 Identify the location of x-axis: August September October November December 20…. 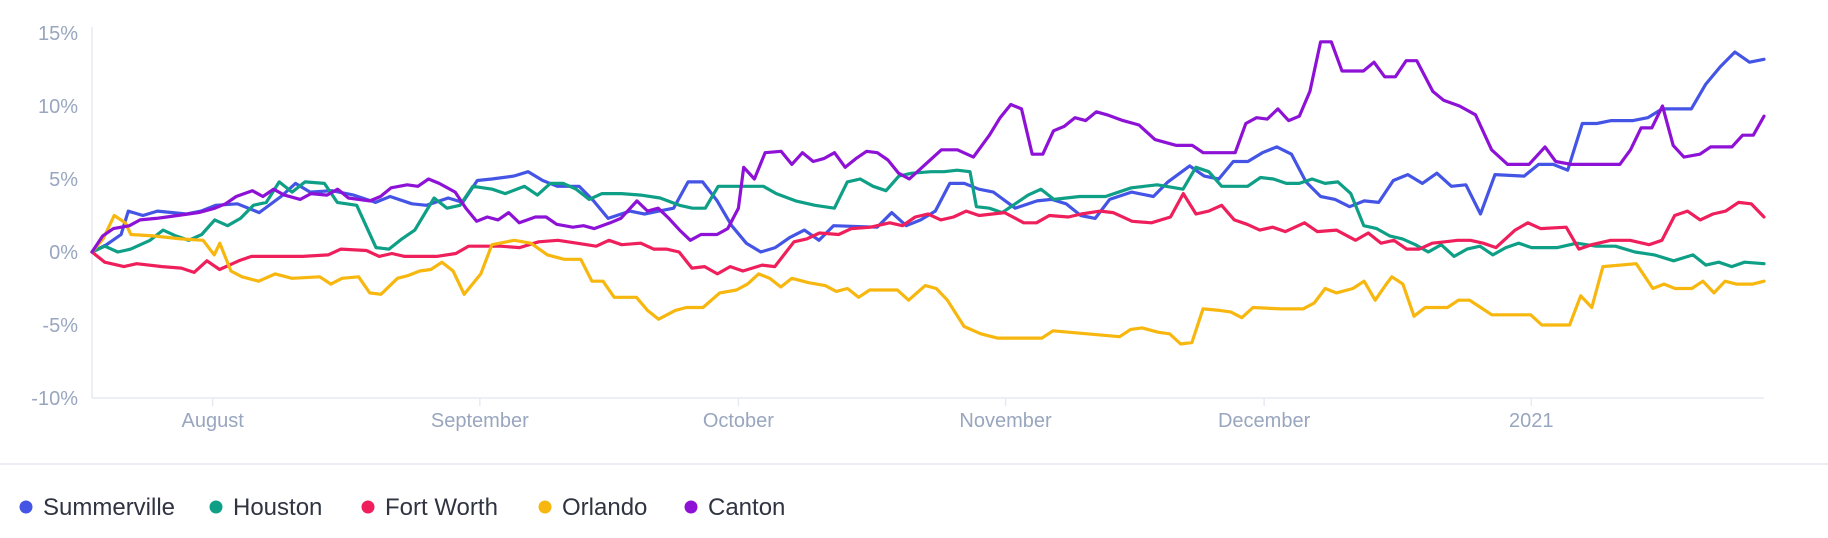
(928, 414).